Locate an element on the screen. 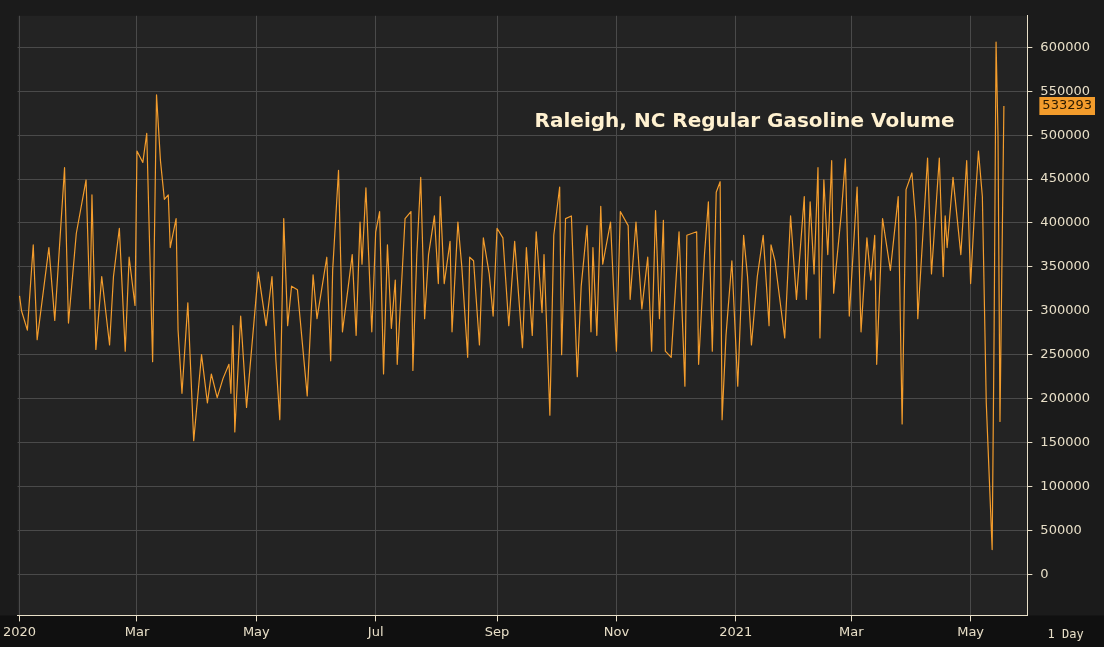  y-tick-label: 400000 is located at coordinates (1065, 222).